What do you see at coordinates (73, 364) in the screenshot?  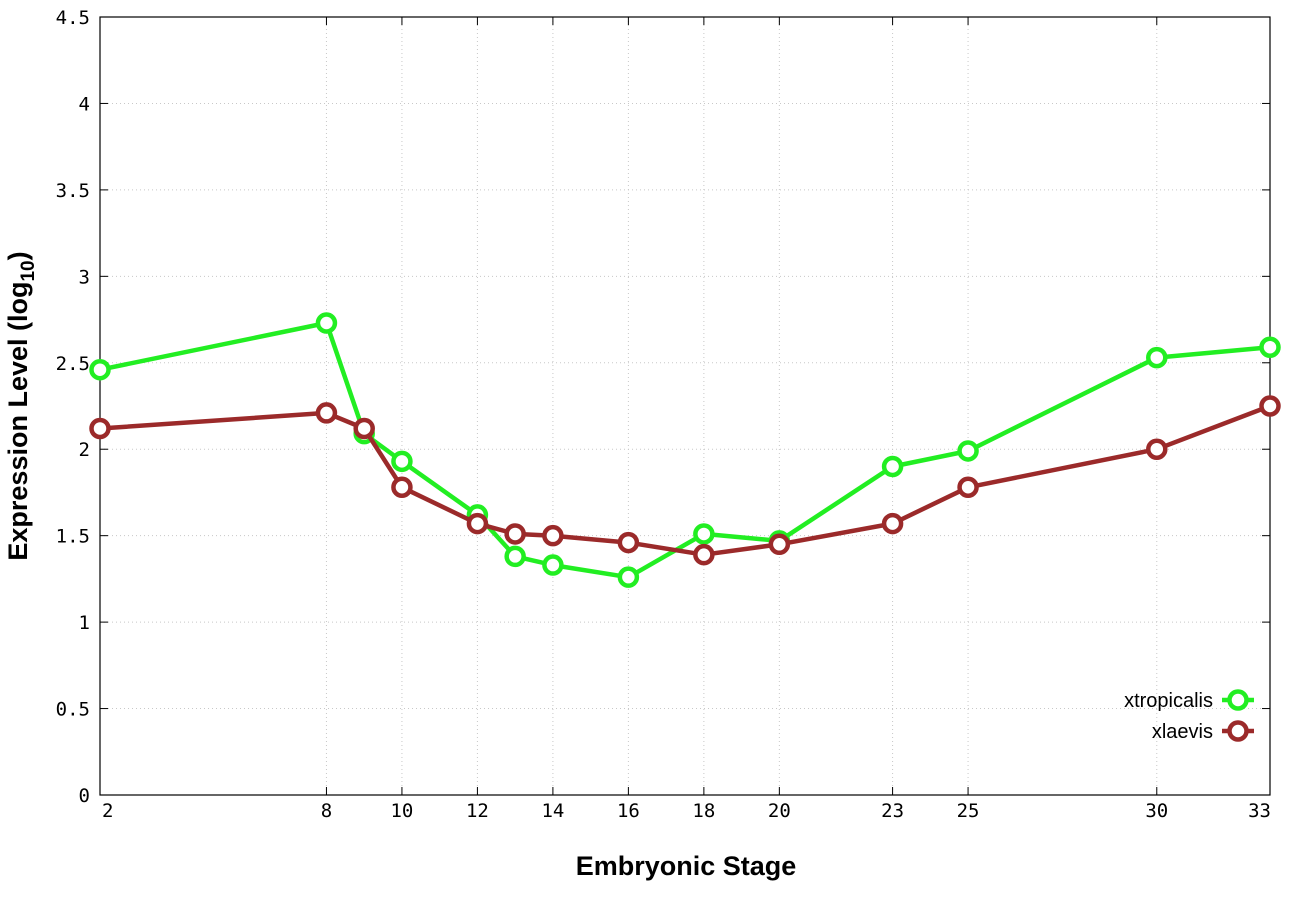 I see `y-tick-label: 2.5` at bounding box center [73, 364].